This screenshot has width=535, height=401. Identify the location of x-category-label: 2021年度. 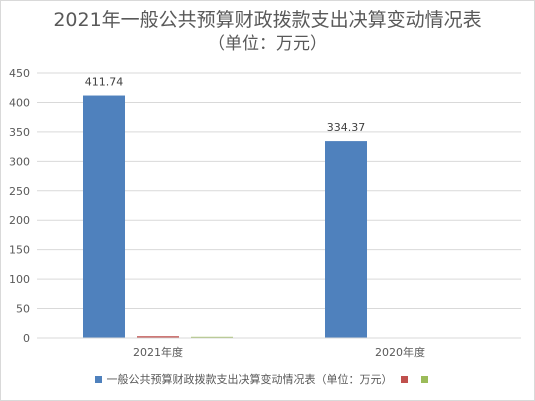
(158, 352).